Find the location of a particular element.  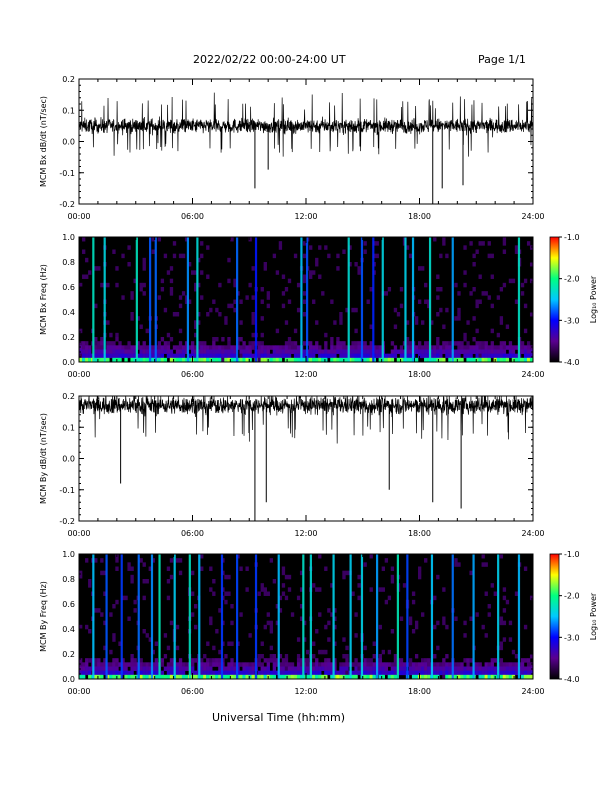

x-tick-label: 12:00 is located at coordinates (305, 216).